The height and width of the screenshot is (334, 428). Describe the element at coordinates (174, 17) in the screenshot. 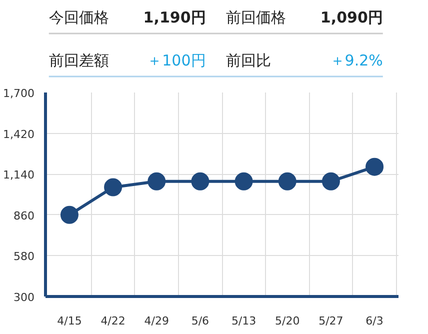

I see `text: 1,190円` at that location.